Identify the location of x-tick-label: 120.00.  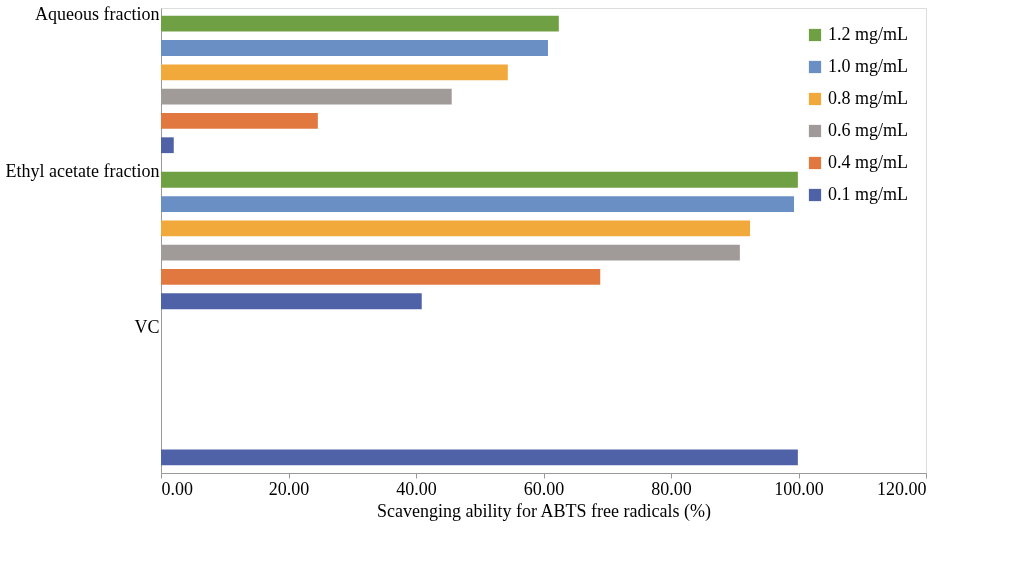
(902, 488).